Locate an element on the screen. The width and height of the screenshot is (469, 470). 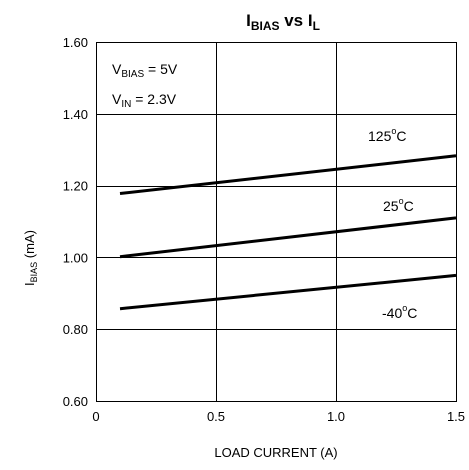
y-tick-label: 0.60 is located at coordinates (75, 401).